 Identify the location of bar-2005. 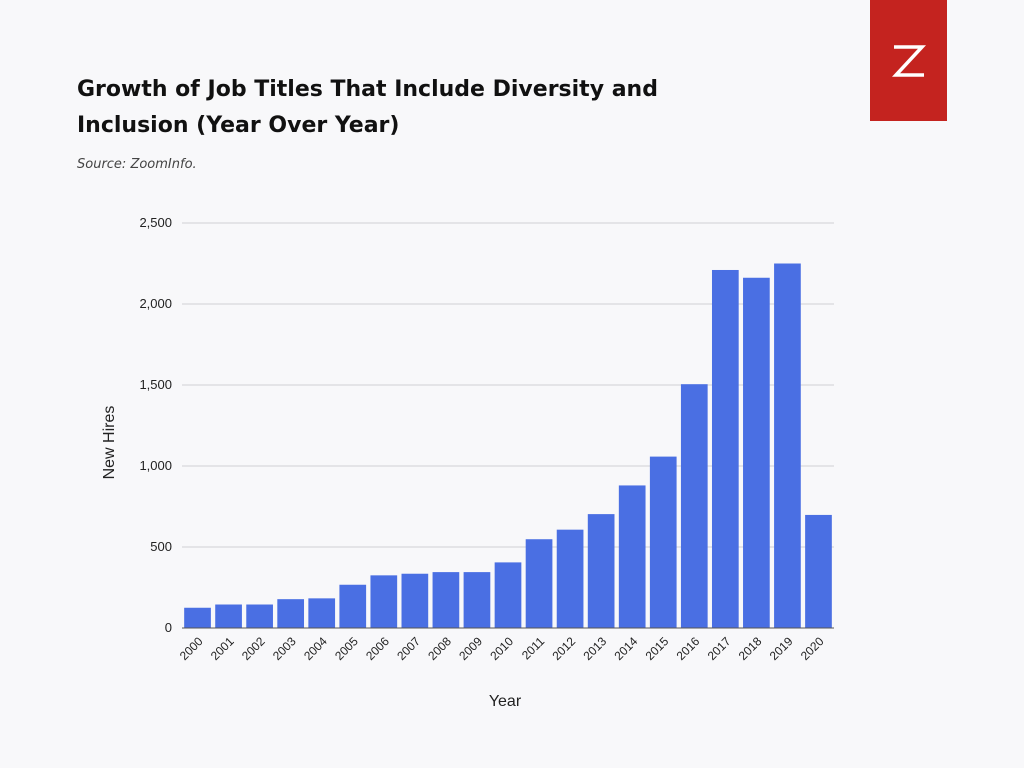
(353, 606).